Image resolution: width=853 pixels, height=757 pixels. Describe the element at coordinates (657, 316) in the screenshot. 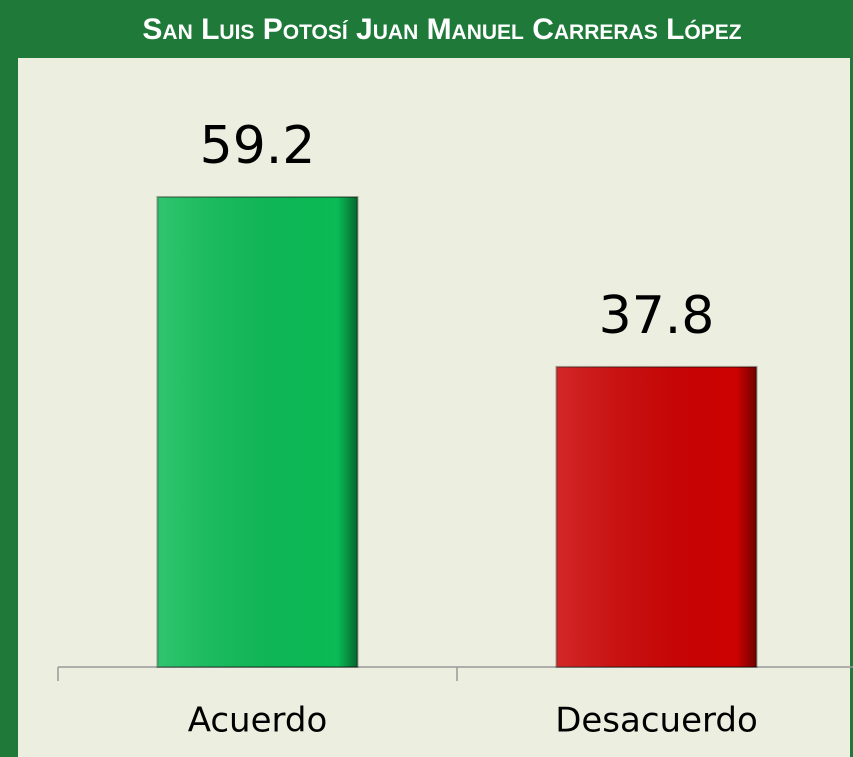

I see `value-label: 37.8` at that location.